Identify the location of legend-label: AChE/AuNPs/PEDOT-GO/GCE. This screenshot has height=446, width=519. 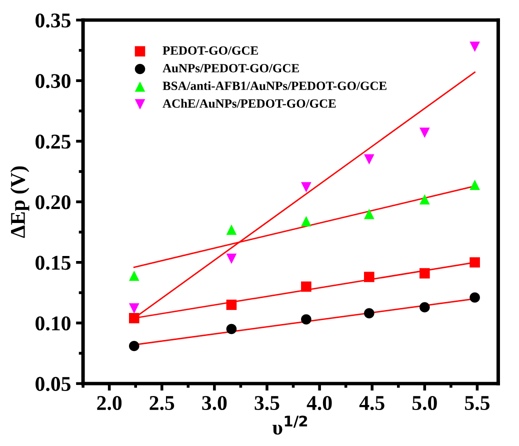
(249, 103).